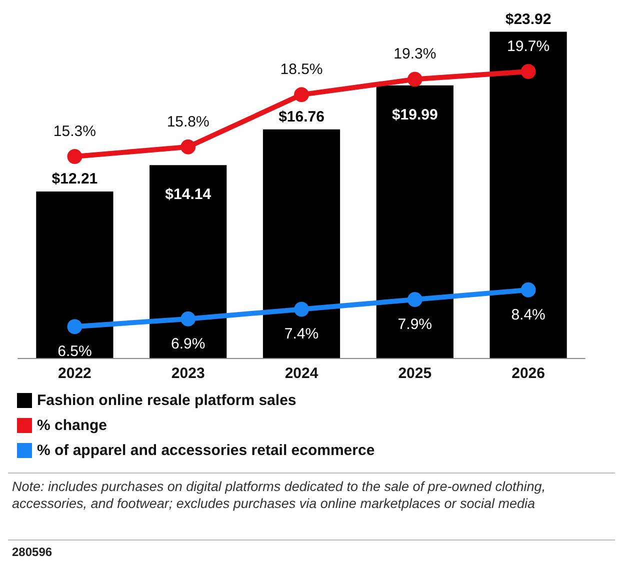 This screenshot has height=575, width=623. I want to click on data-label: 7.9%, so click(415, 325).